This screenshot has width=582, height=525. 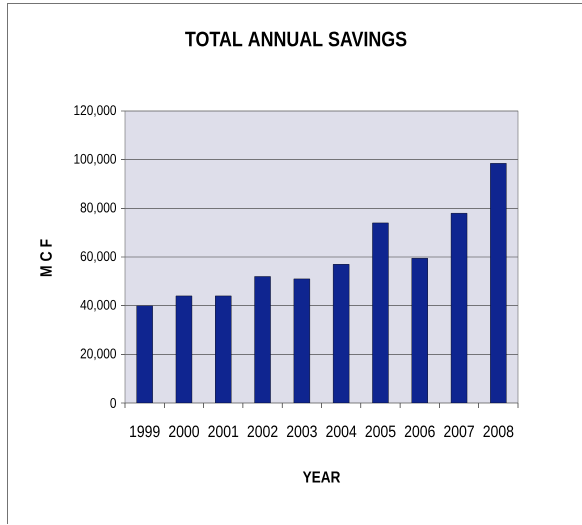 What do you see at coordinates (184, 432) in the screenshot?
I see `x-tick-label: 2000` at bounding box center [184, 432].